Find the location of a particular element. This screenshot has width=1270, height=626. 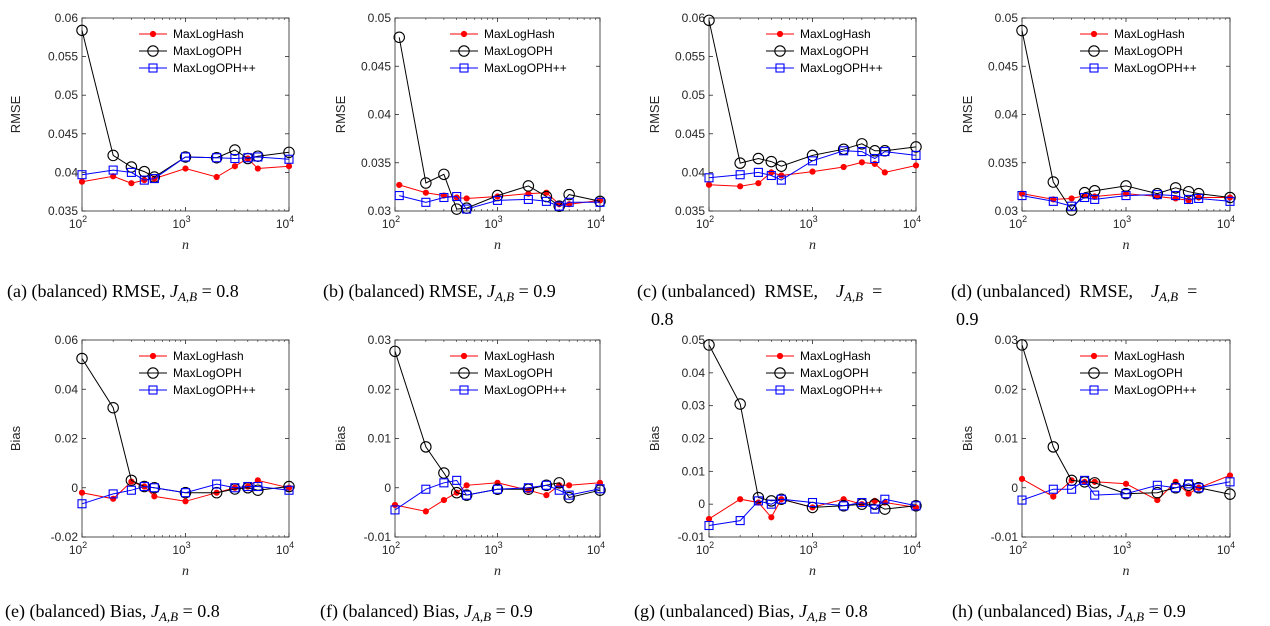

series-maxlogoph is located at coordinates (1126, 120).